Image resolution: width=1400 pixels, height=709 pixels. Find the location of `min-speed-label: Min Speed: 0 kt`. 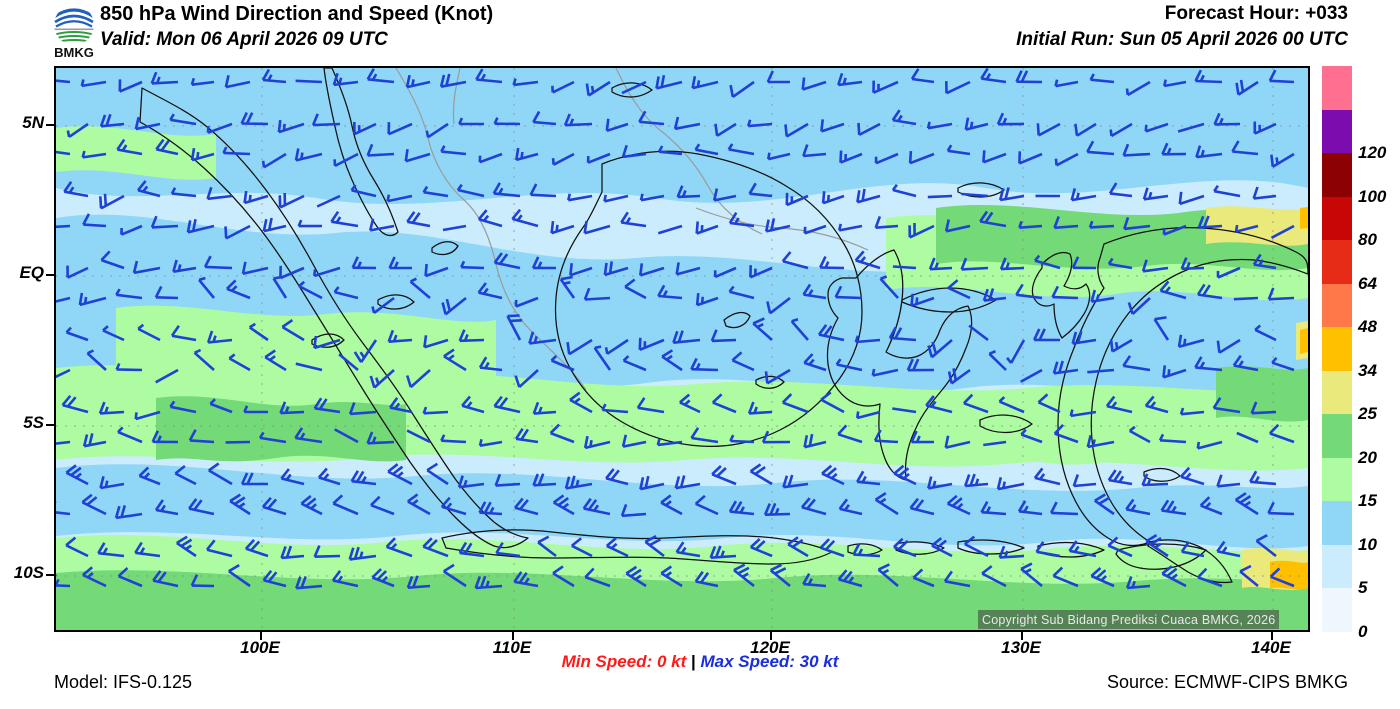

min-speed-label: Min Speed: 0 kt is located at coordinates (624, 661).